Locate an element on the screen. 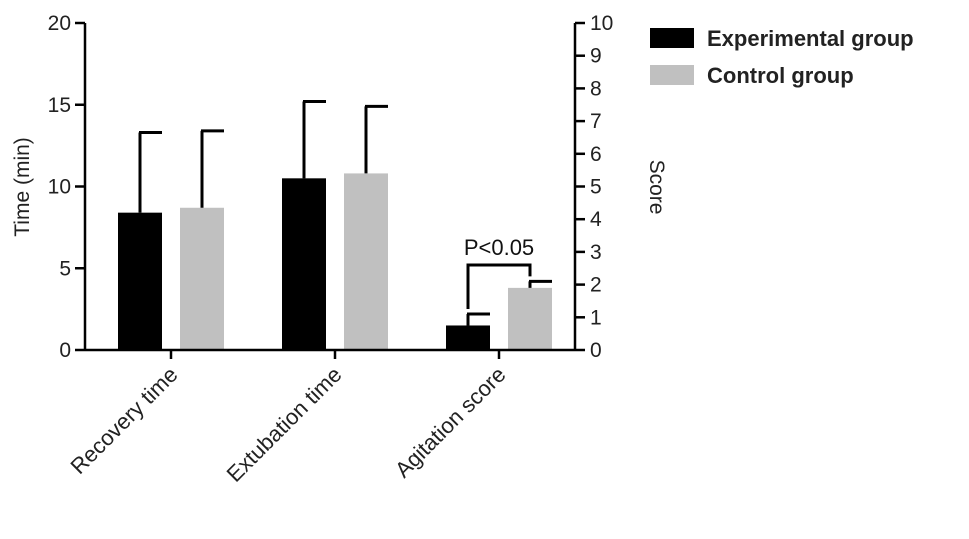 The image size is (969, 539). y-axis-right-title: Score is located at coordinates (656, 187).